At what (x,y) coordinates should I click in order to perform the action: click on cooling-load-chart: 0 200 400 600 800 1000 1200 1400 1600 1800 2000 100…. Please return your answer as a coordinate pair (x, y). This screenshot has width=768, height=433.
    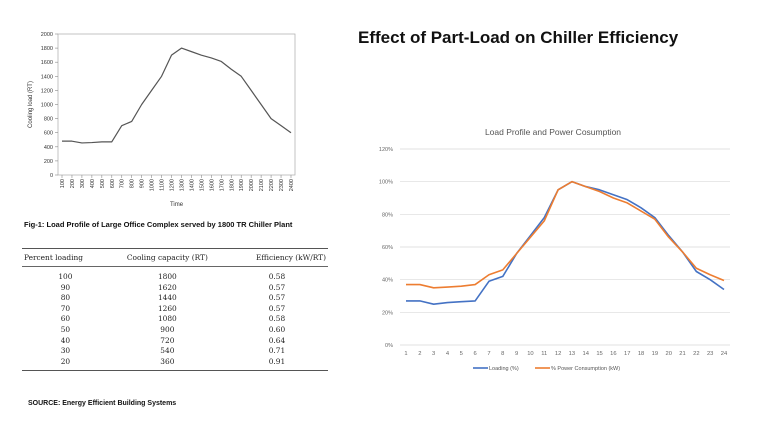
    Looking at the image, I should click on (162, 120).